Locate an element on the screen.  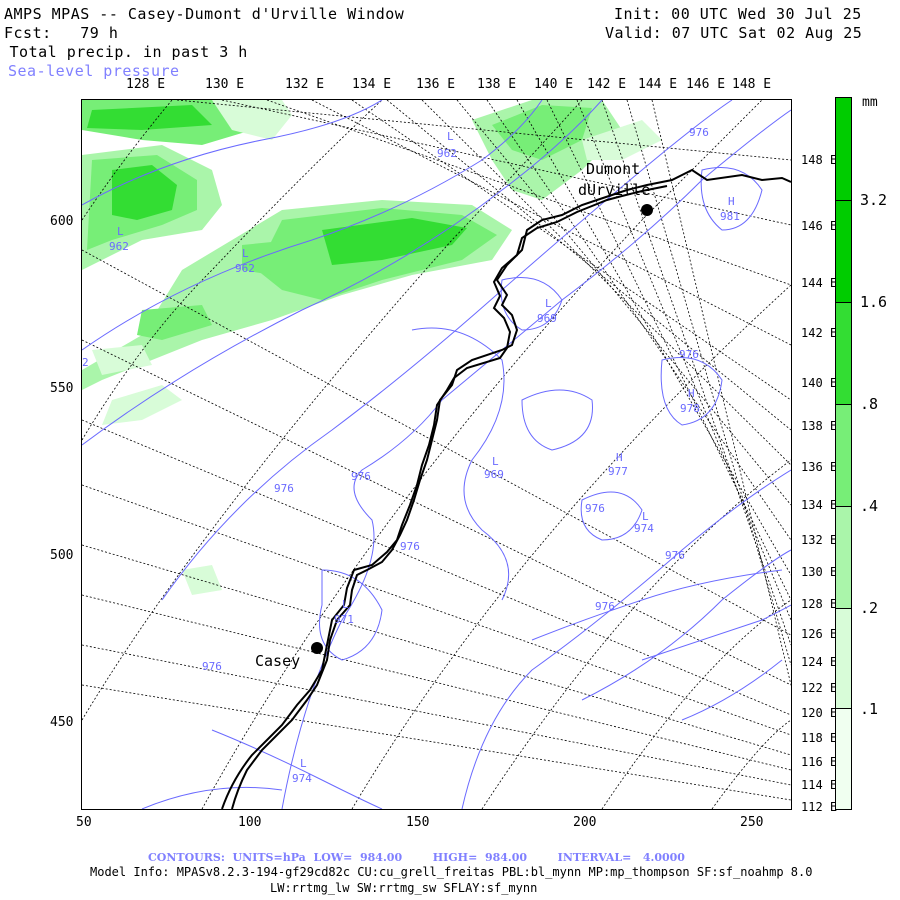
low-value: 974 is located at coordinates (644, 528).